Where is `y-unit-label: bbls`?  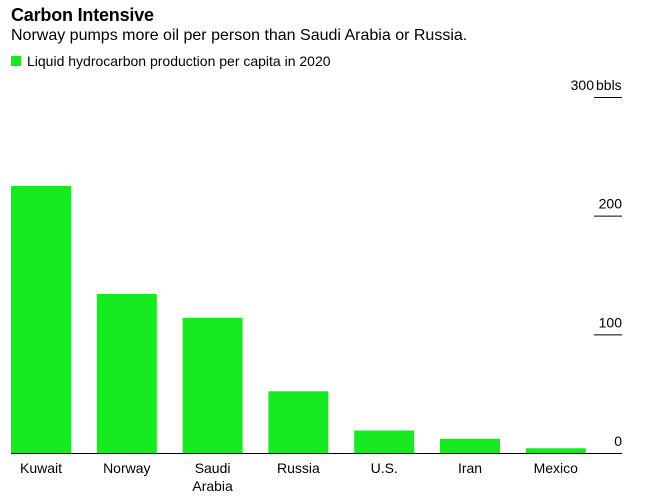
y-unit-label: bbls is located at coordinates (609, 85).